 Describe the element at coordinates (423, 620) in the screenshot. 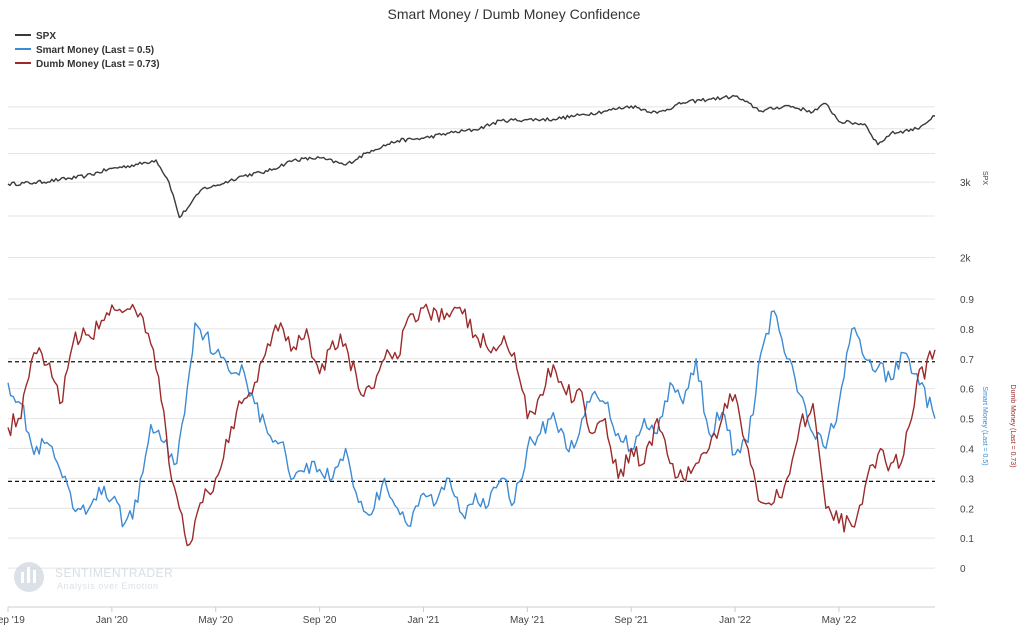

I see `x-tick-label: Jan '21` at that location.